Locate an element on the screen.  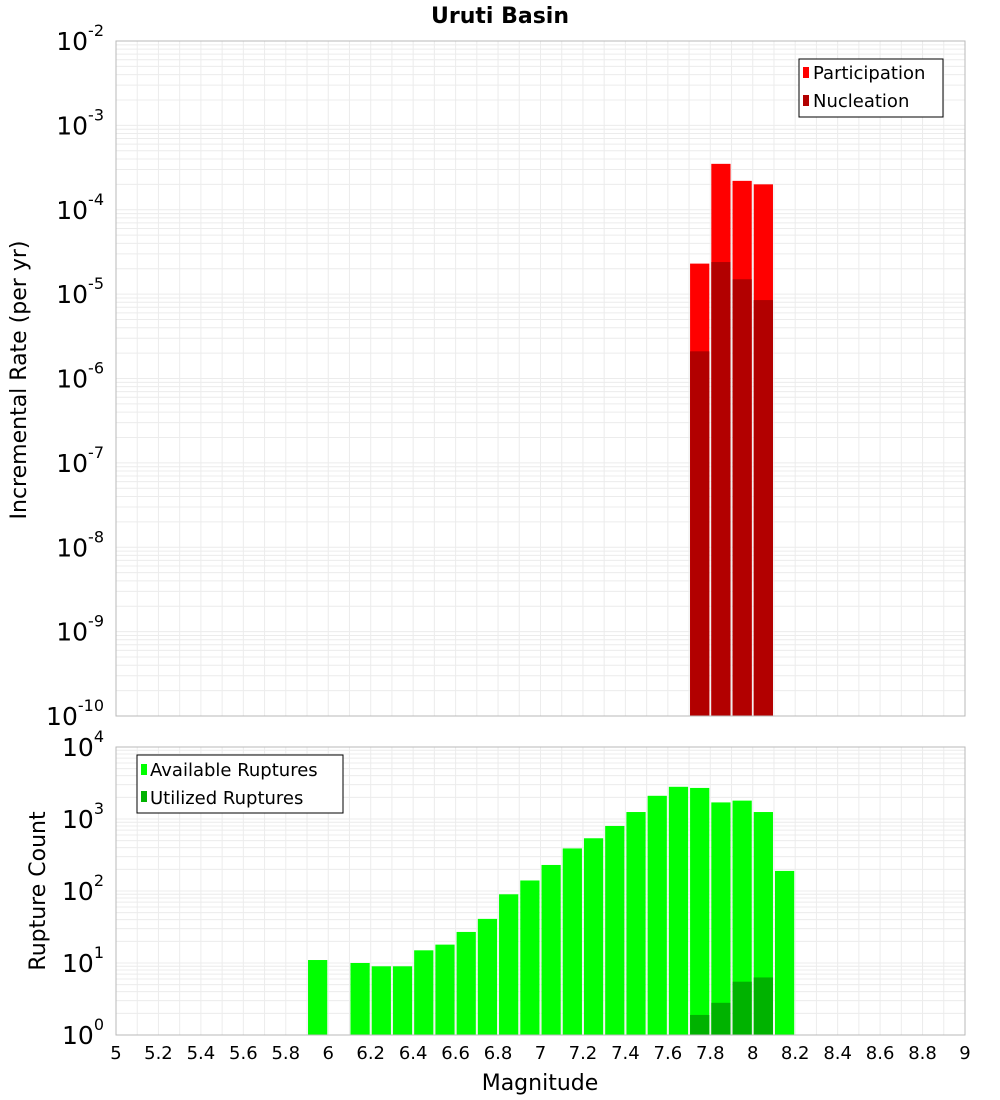
x-axis-title: Magnitude is located at coordinates (540, 1083).